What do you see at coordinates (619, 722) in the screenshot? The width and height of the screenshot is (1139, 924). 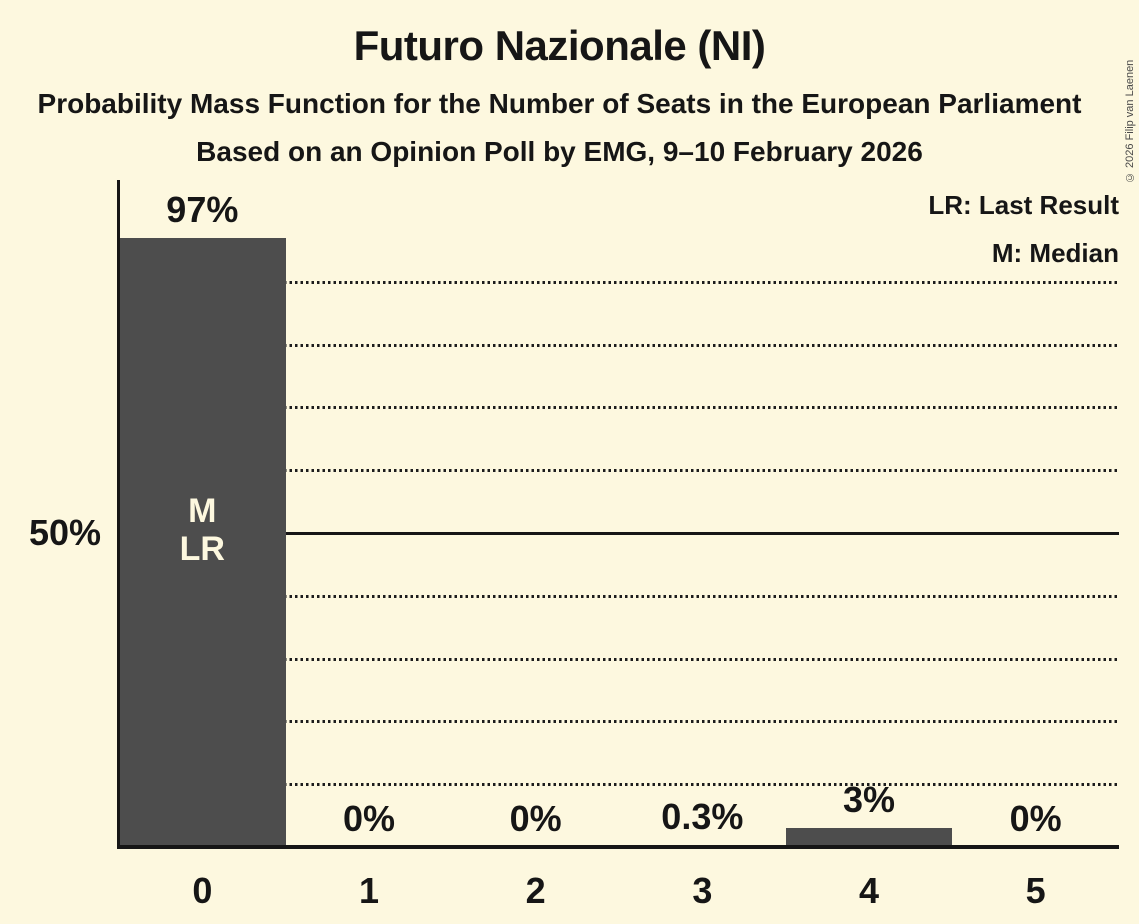 I see `gridline-20pct` at bounding box center [619, 722].